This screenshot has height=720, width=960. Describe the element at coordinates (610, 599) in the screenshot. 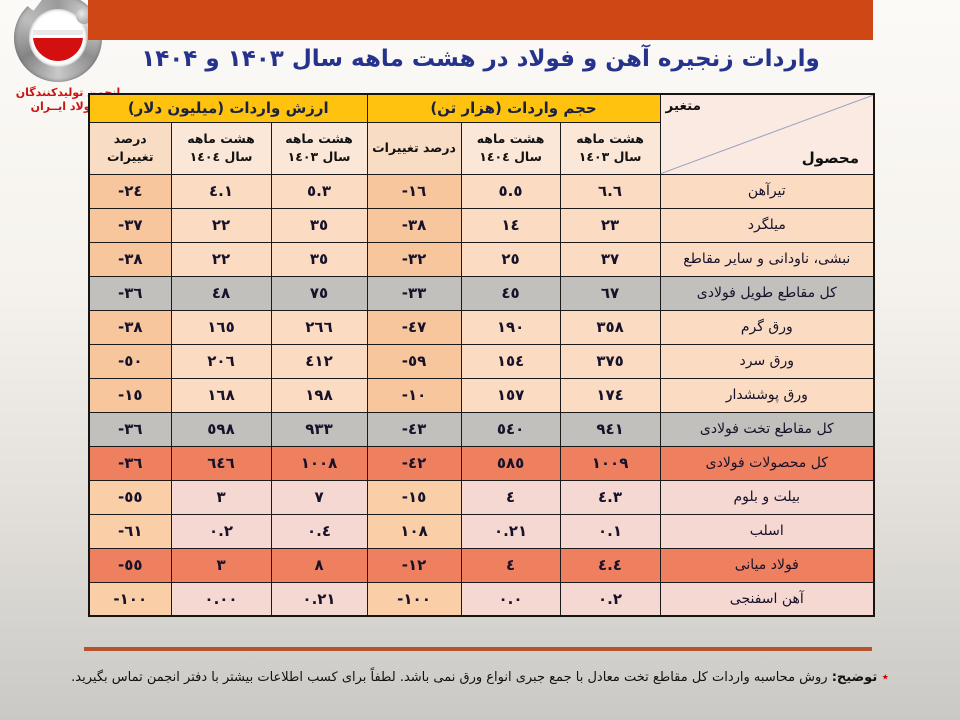

I see `volume-1403-cell: ٠.٢` at that location.